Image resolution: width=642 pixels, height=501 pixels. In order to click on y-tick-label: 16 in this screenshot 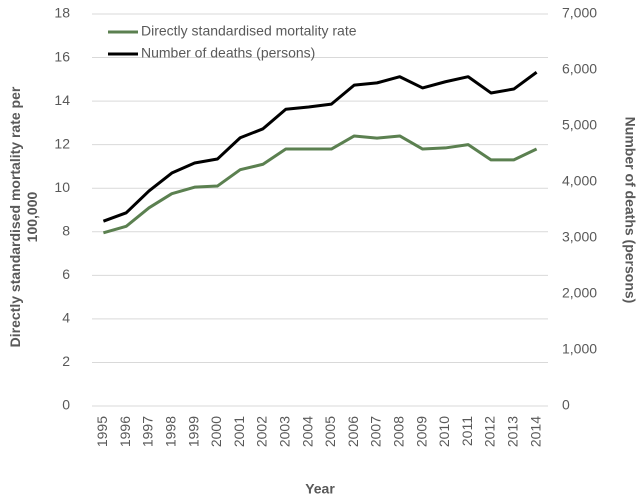, I will do `click(62, 56)`.